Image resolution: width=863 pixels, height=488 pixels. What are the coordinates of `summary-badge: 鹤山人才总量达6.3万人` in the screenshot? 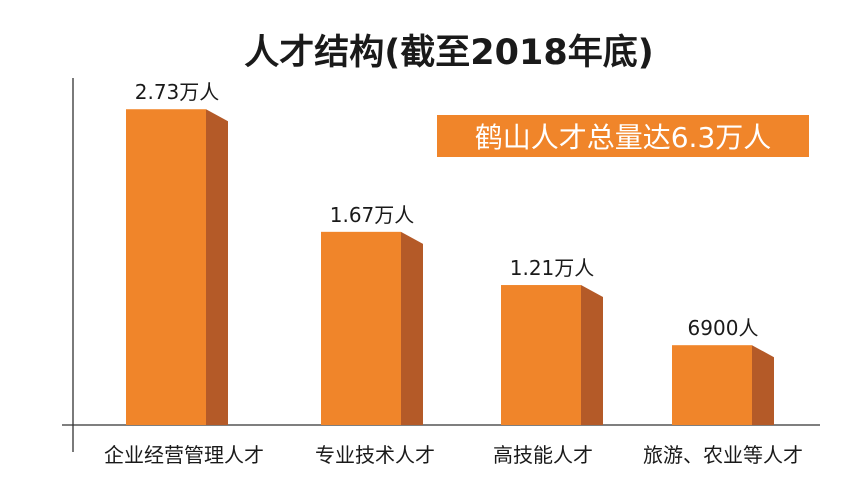 It's located at (623, 136).